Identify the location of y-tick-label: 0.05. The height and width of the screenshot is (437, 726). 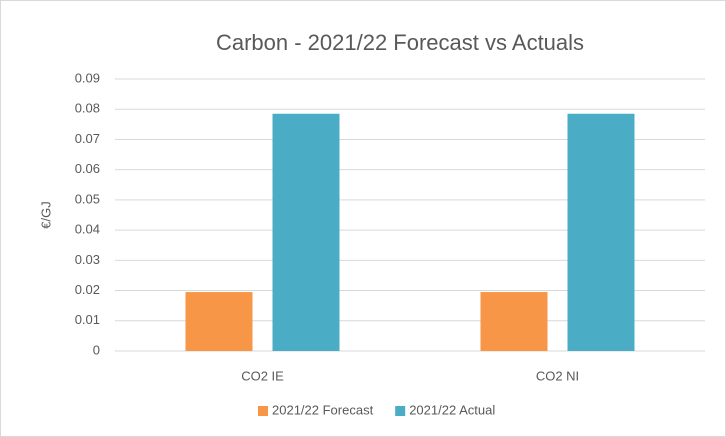
(87, 198).